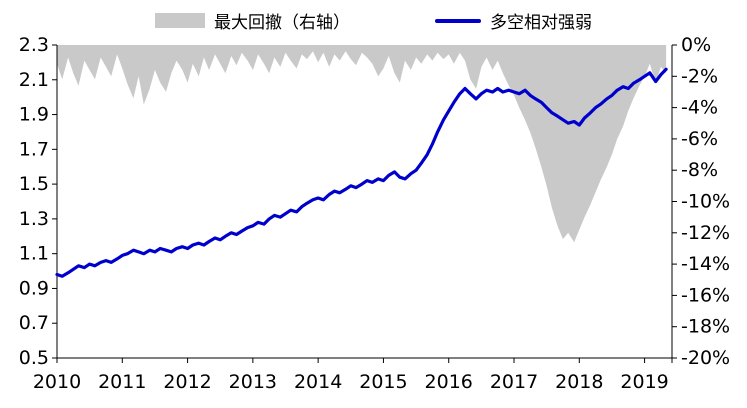 The height and width of the screenshot is (408, 747). What do you see at coordinates (34, 219) in the screenshot?
I see `left-axis-label: 1.3` at bounding box center [34, 219].